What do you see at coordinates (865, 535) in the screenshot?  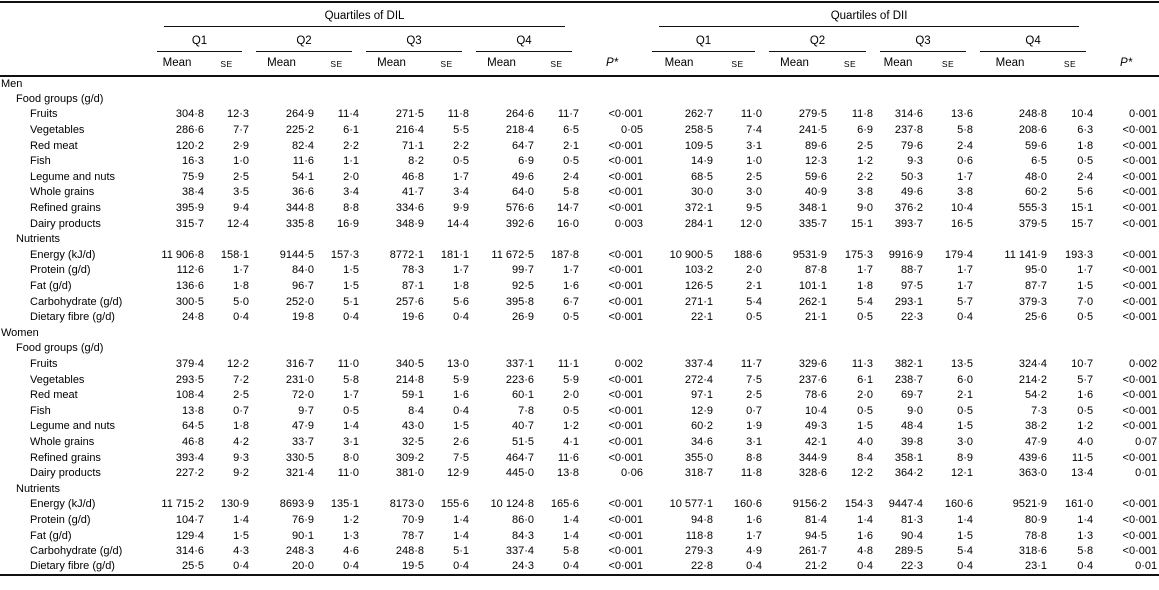 I see `se-cell: 1·6` at bounding box center [865, 535].